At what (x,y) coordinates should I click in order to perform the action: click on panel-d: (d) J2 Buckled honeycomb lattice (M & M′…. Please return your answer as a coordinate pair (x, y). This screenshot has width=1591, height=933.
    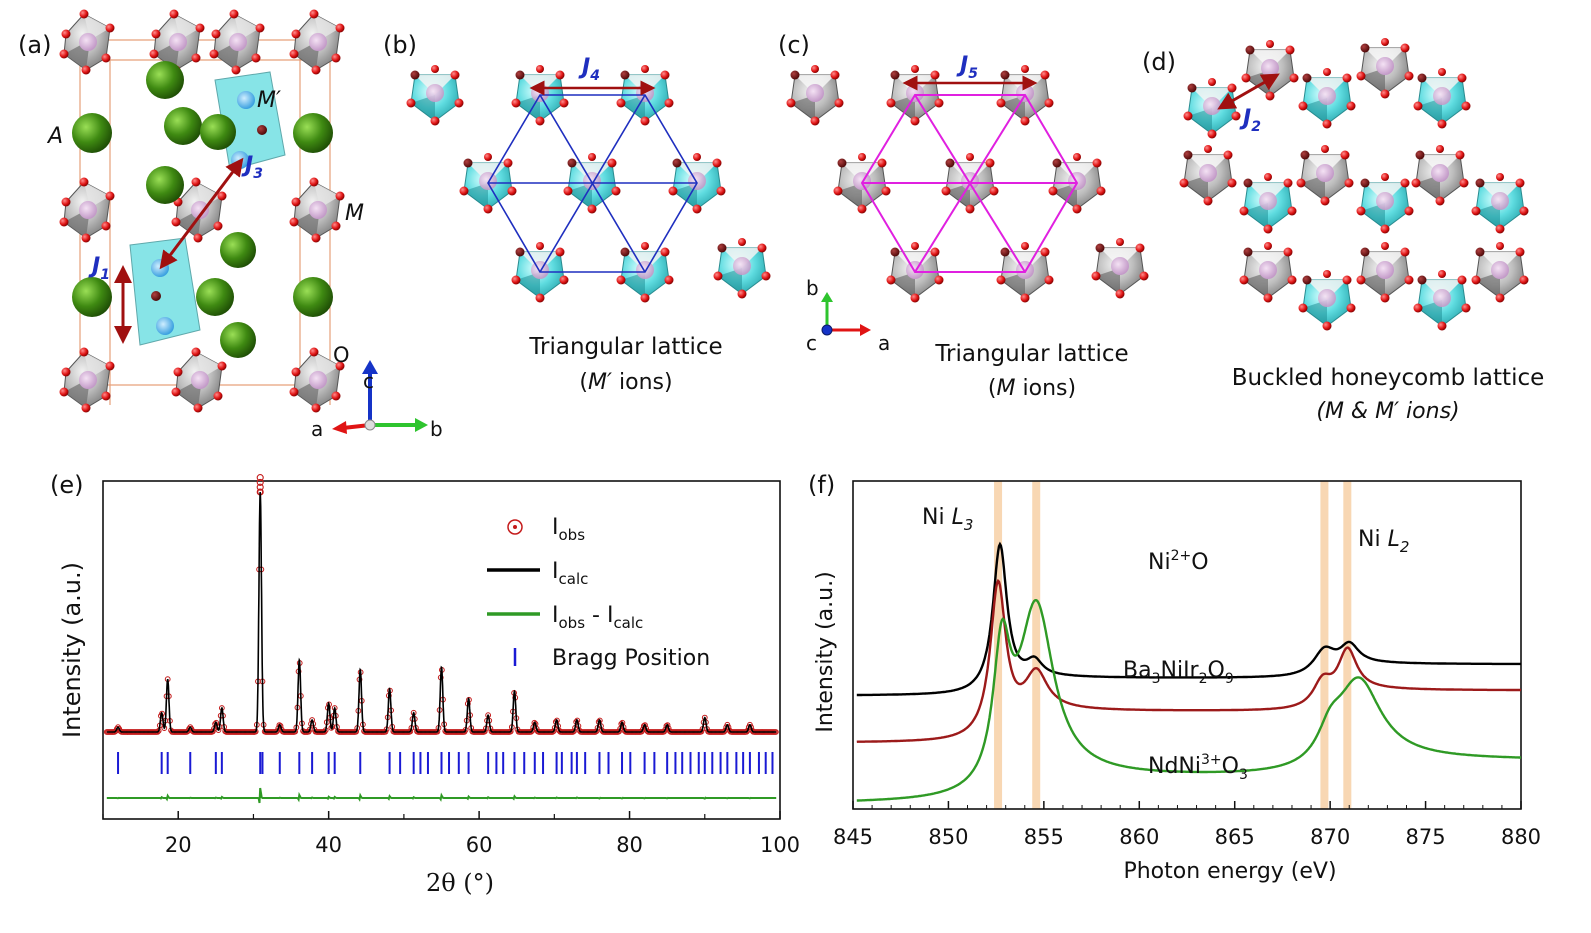
    Looking at the image, I should click on (1343, 230).